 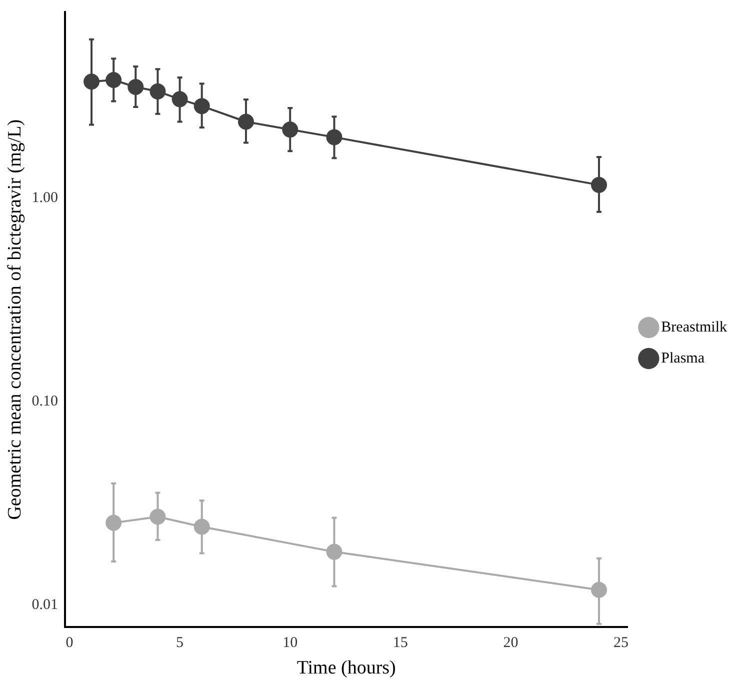 What do you see at coordinates (346, 668) in the screenshot?
I see `x-axis-title: Time (hours)` at bounding box center [346, 668].